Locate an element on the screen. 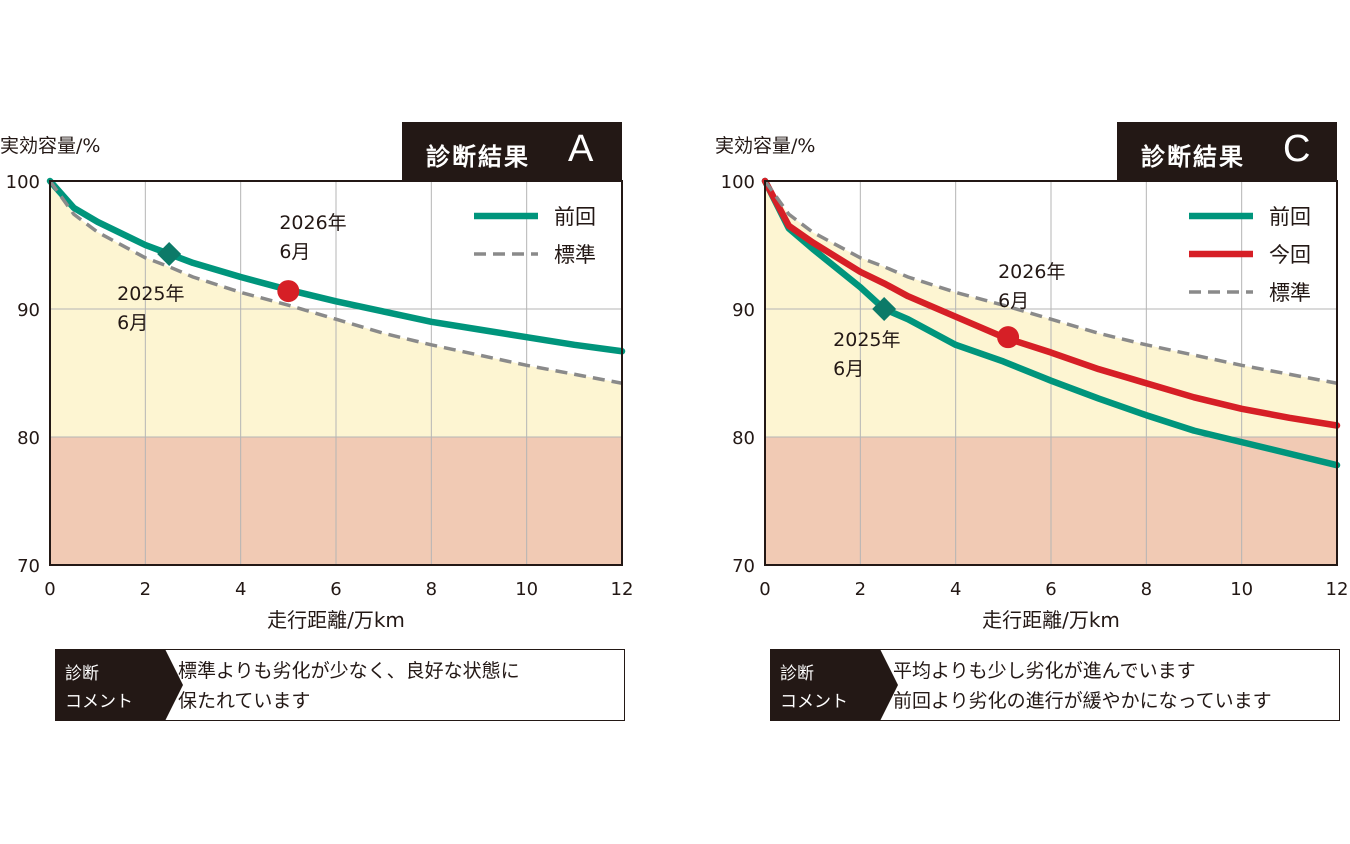 The height and width of the screenshot is (844, 1350). comment-line: 平均よりも少し劣化が進んでいます is located at coordinates (1044, 671).